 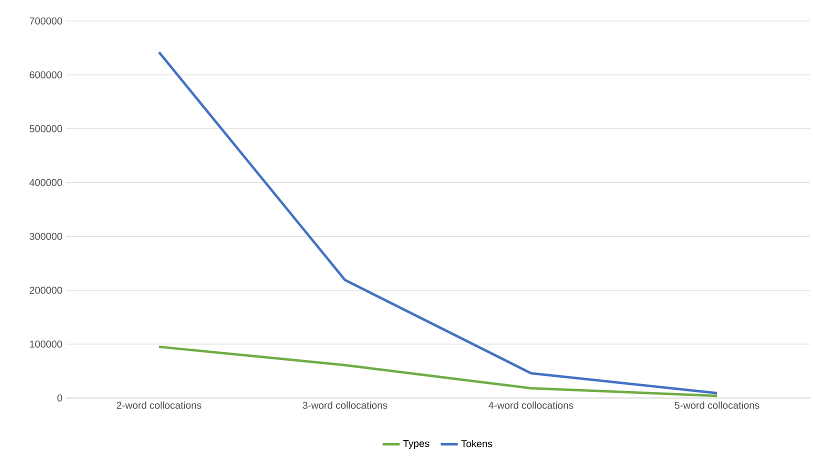 I want to click on y-tick-label: 300000, so click(x=46, y=236).